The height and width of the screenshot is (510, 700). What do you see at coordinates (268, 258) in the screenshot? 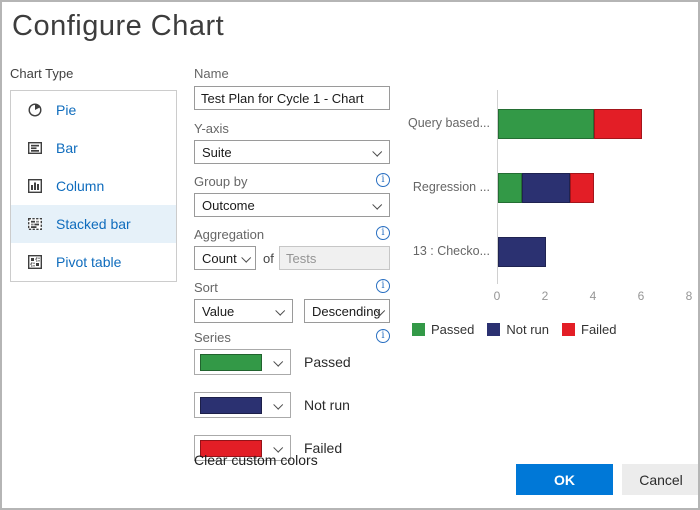
I see `aggregation-of-label: of` at bounding box center [268, 258].